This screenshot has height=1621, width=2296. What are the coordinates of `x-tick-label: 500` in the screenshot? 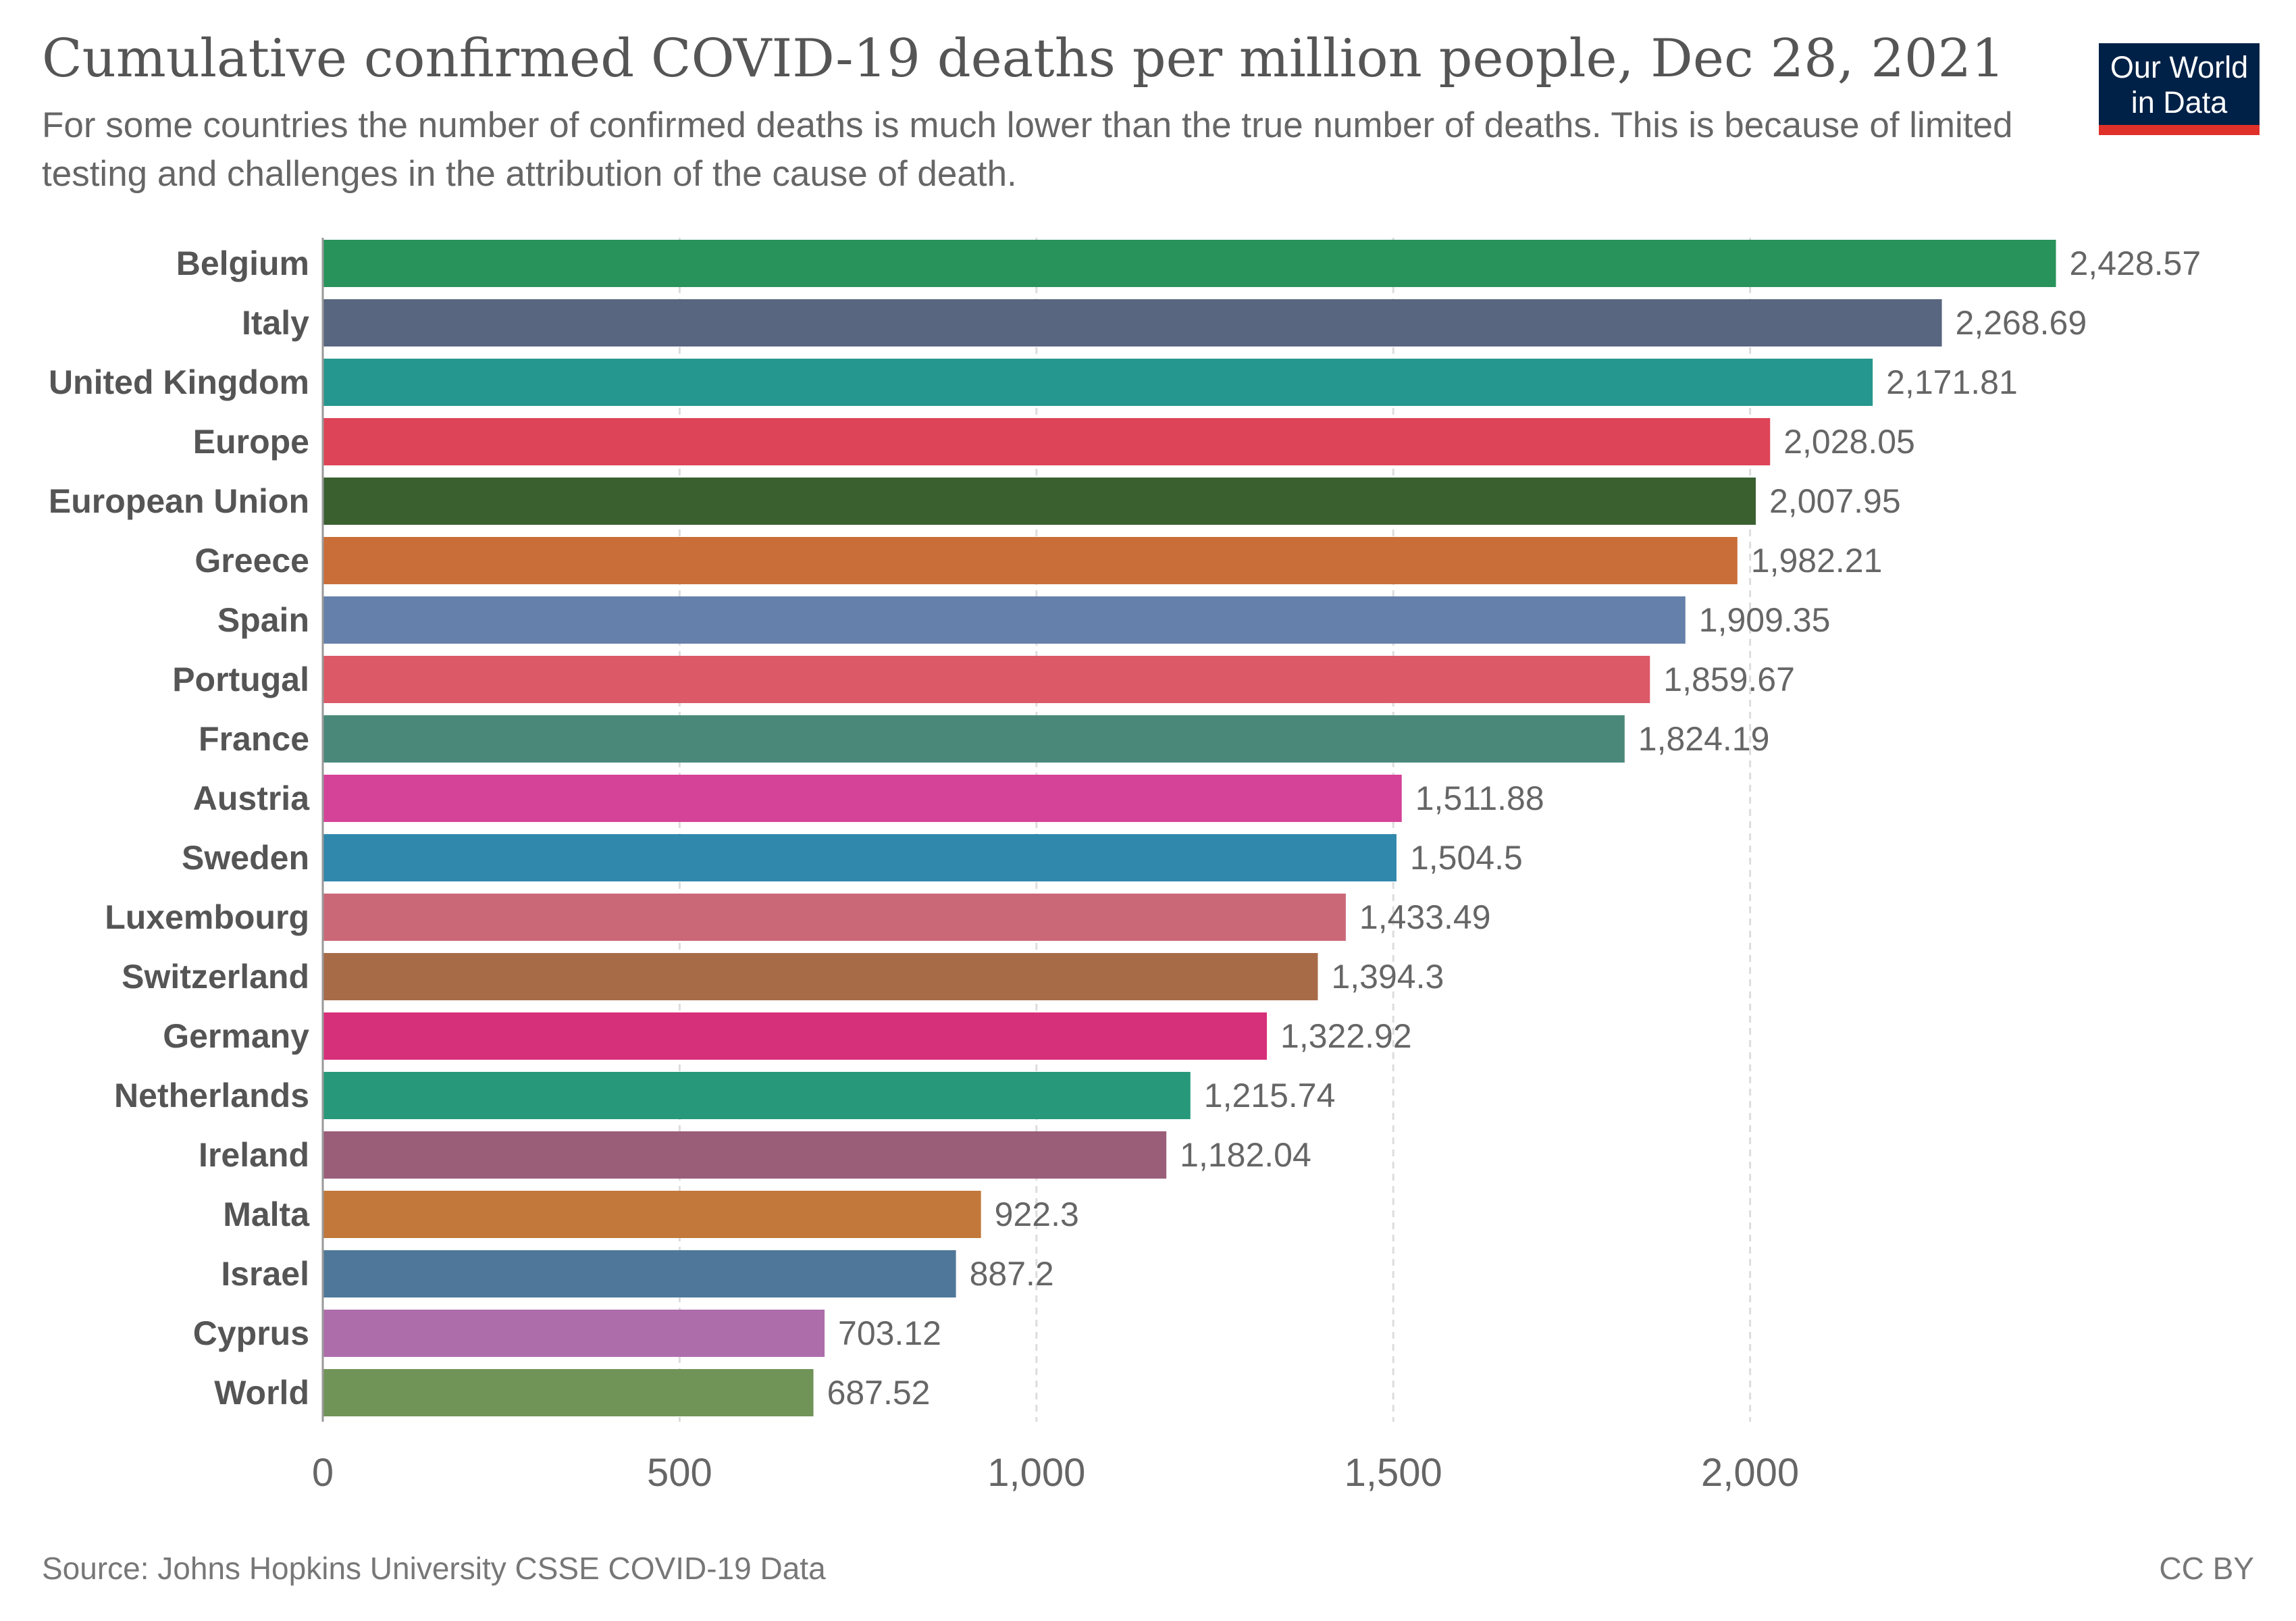 It's located at (679, 1473).